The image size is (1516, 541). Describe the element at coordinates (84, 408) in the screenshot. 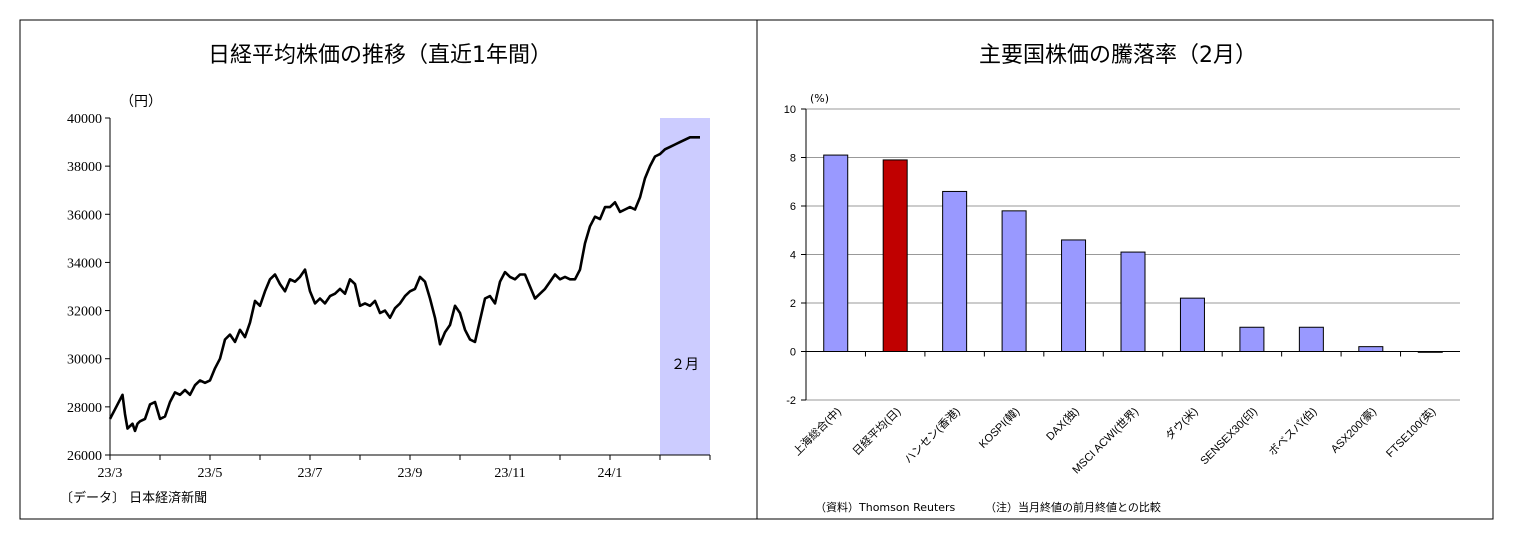

I see `y-tick-label: 28000` at that location.